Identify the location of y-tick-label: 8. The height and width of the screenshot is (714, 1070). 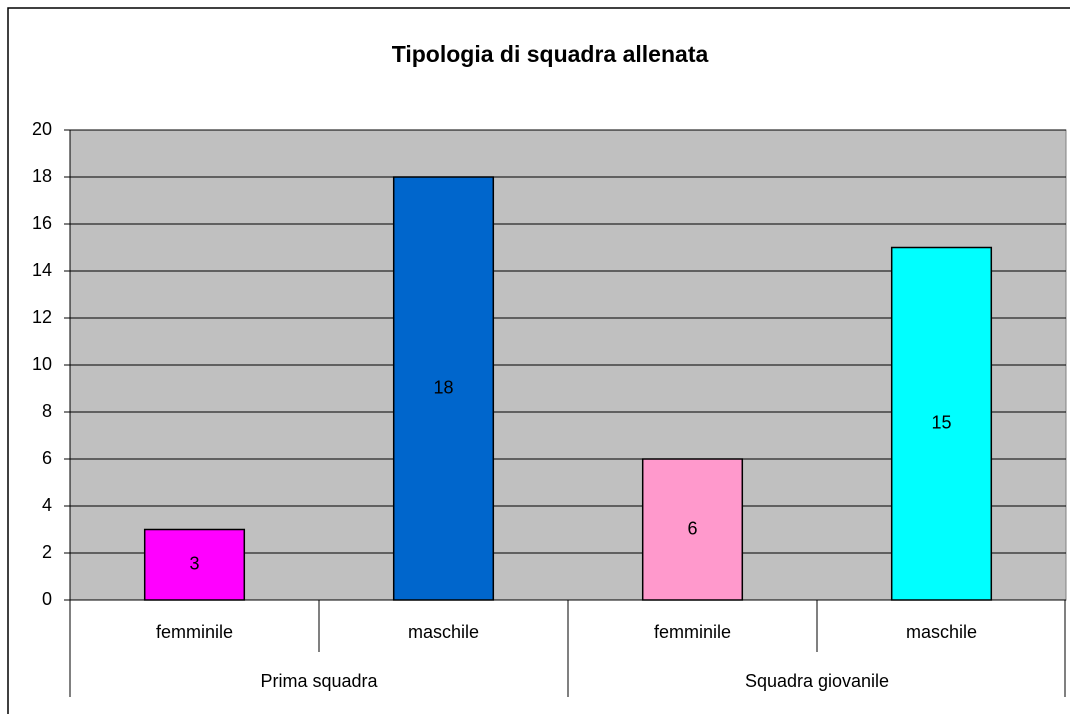
(47, 411).